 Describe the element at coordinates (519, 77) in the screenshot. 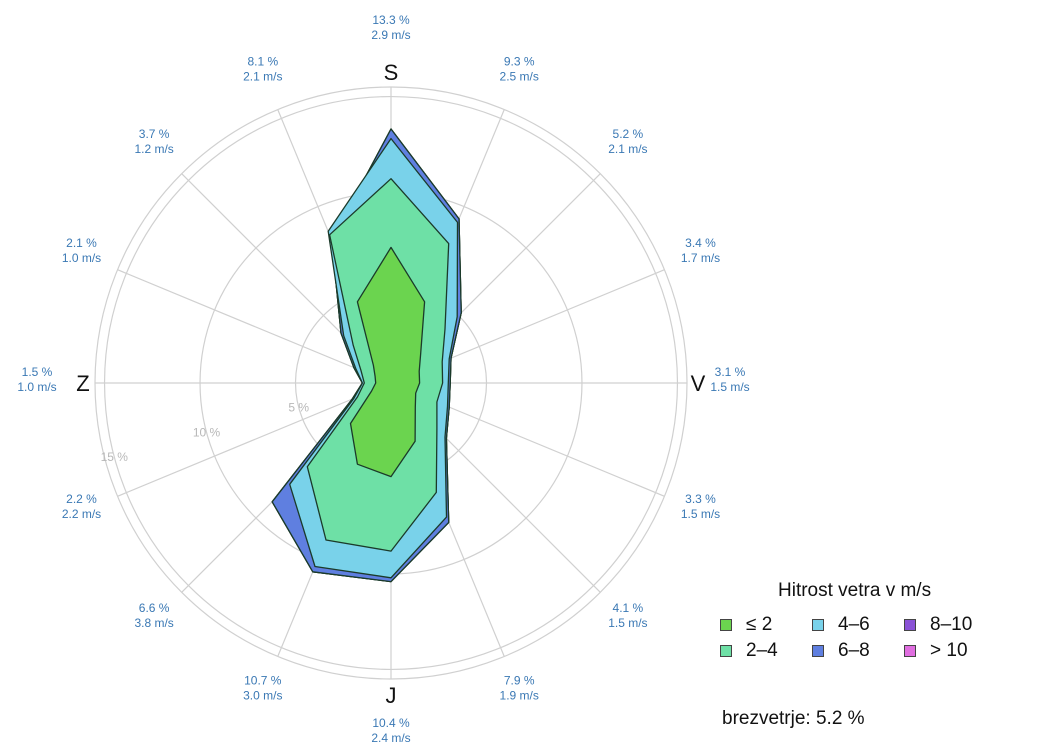

I see `direction-speed: 2.5 m/s` at that location.